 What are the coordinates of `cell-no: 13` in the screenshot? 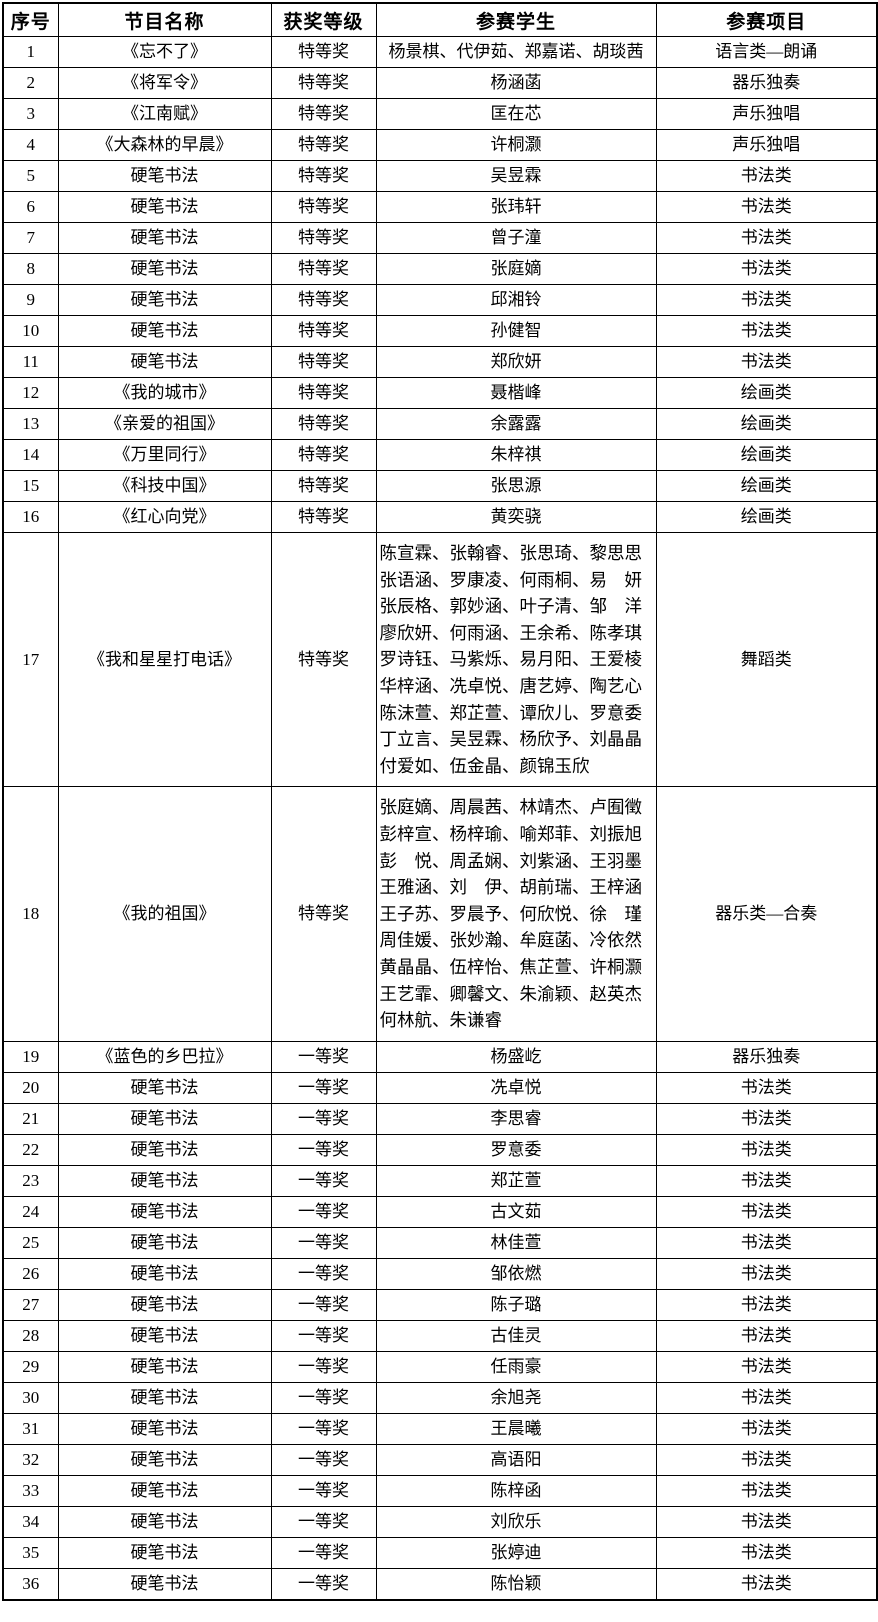 It's located at (30, 424).